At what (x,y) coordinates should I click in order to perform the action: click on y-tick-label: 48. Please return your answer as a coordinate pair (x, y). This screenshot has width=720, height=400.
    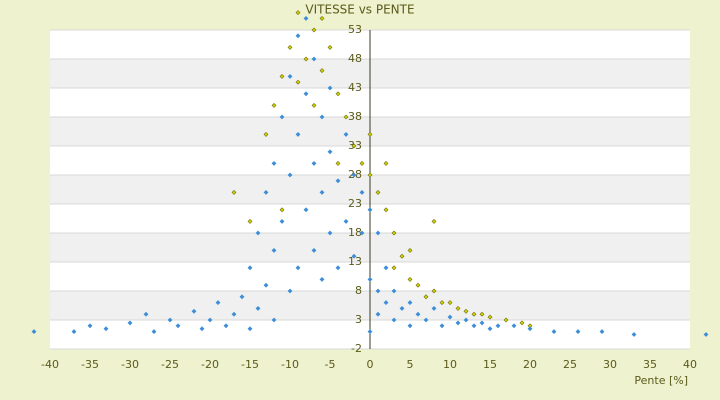
    Looking at the image, I should click on (355, 58).